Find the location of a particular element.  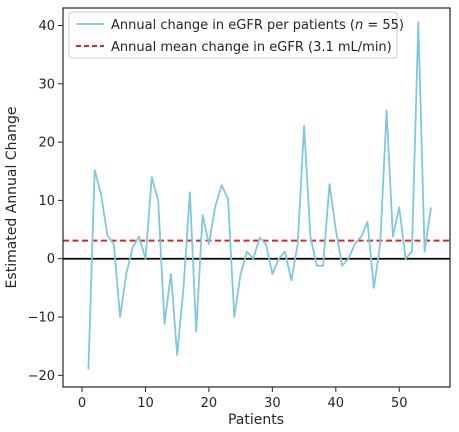

y-axis-title: Estimated Annual Change is located at coordinates (12, 198).